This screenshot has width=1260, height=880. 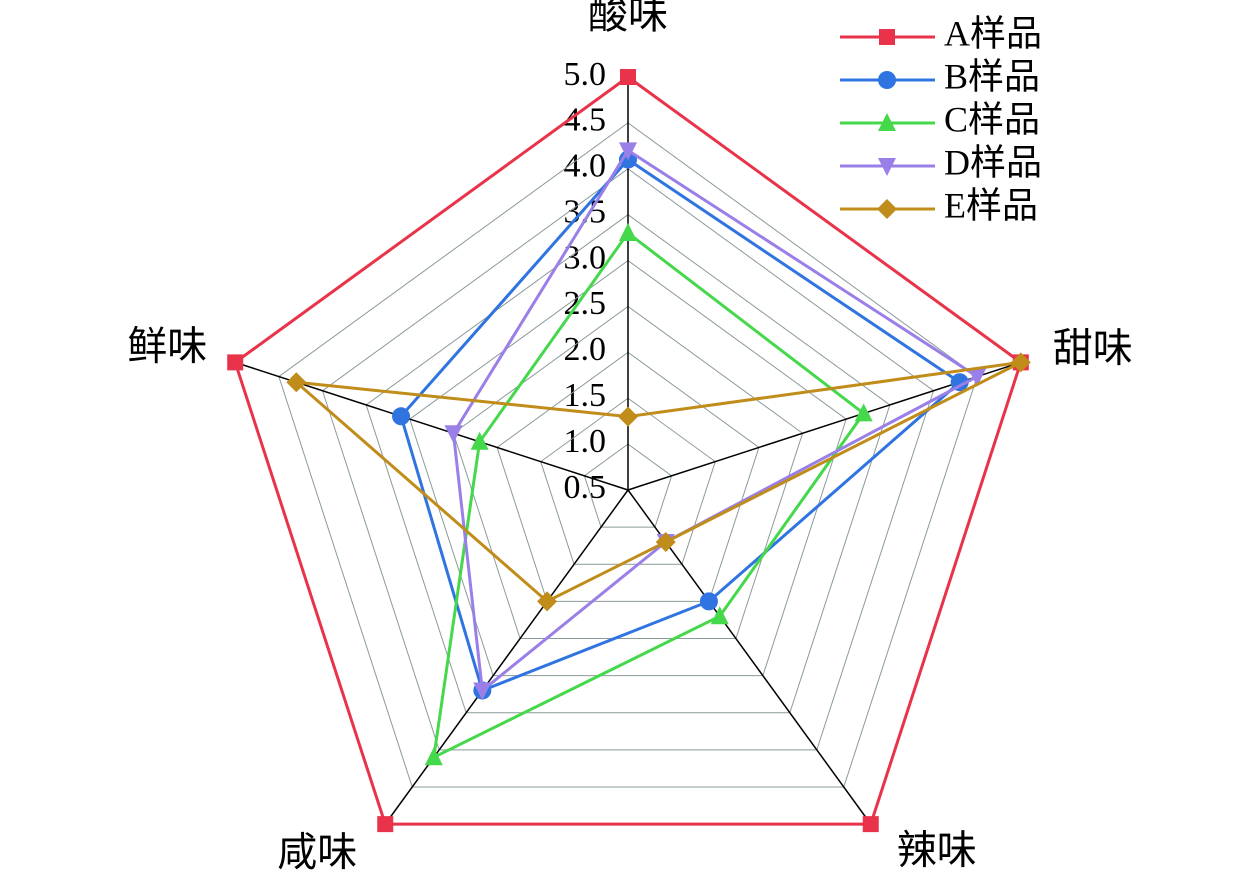 What do you see at coordinates (317, 851) in the screenshot?
I see `category-label: 咸味` at bounding box center [317, 851].